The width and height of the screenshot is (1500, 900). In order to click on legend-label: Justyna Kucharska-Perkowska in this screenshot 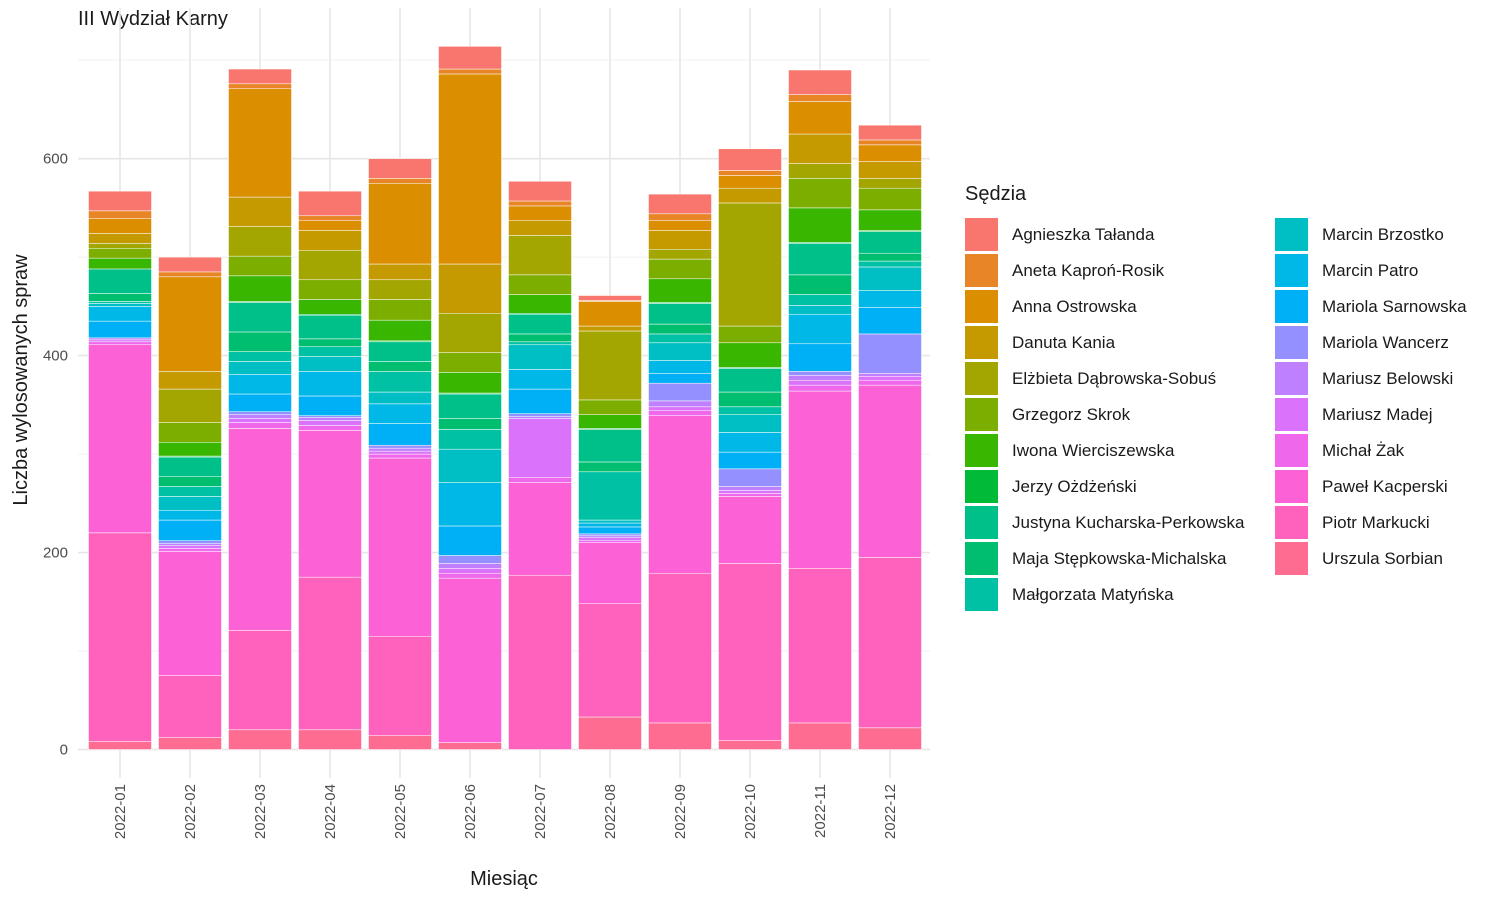, I will do `click(1128, 522)`.